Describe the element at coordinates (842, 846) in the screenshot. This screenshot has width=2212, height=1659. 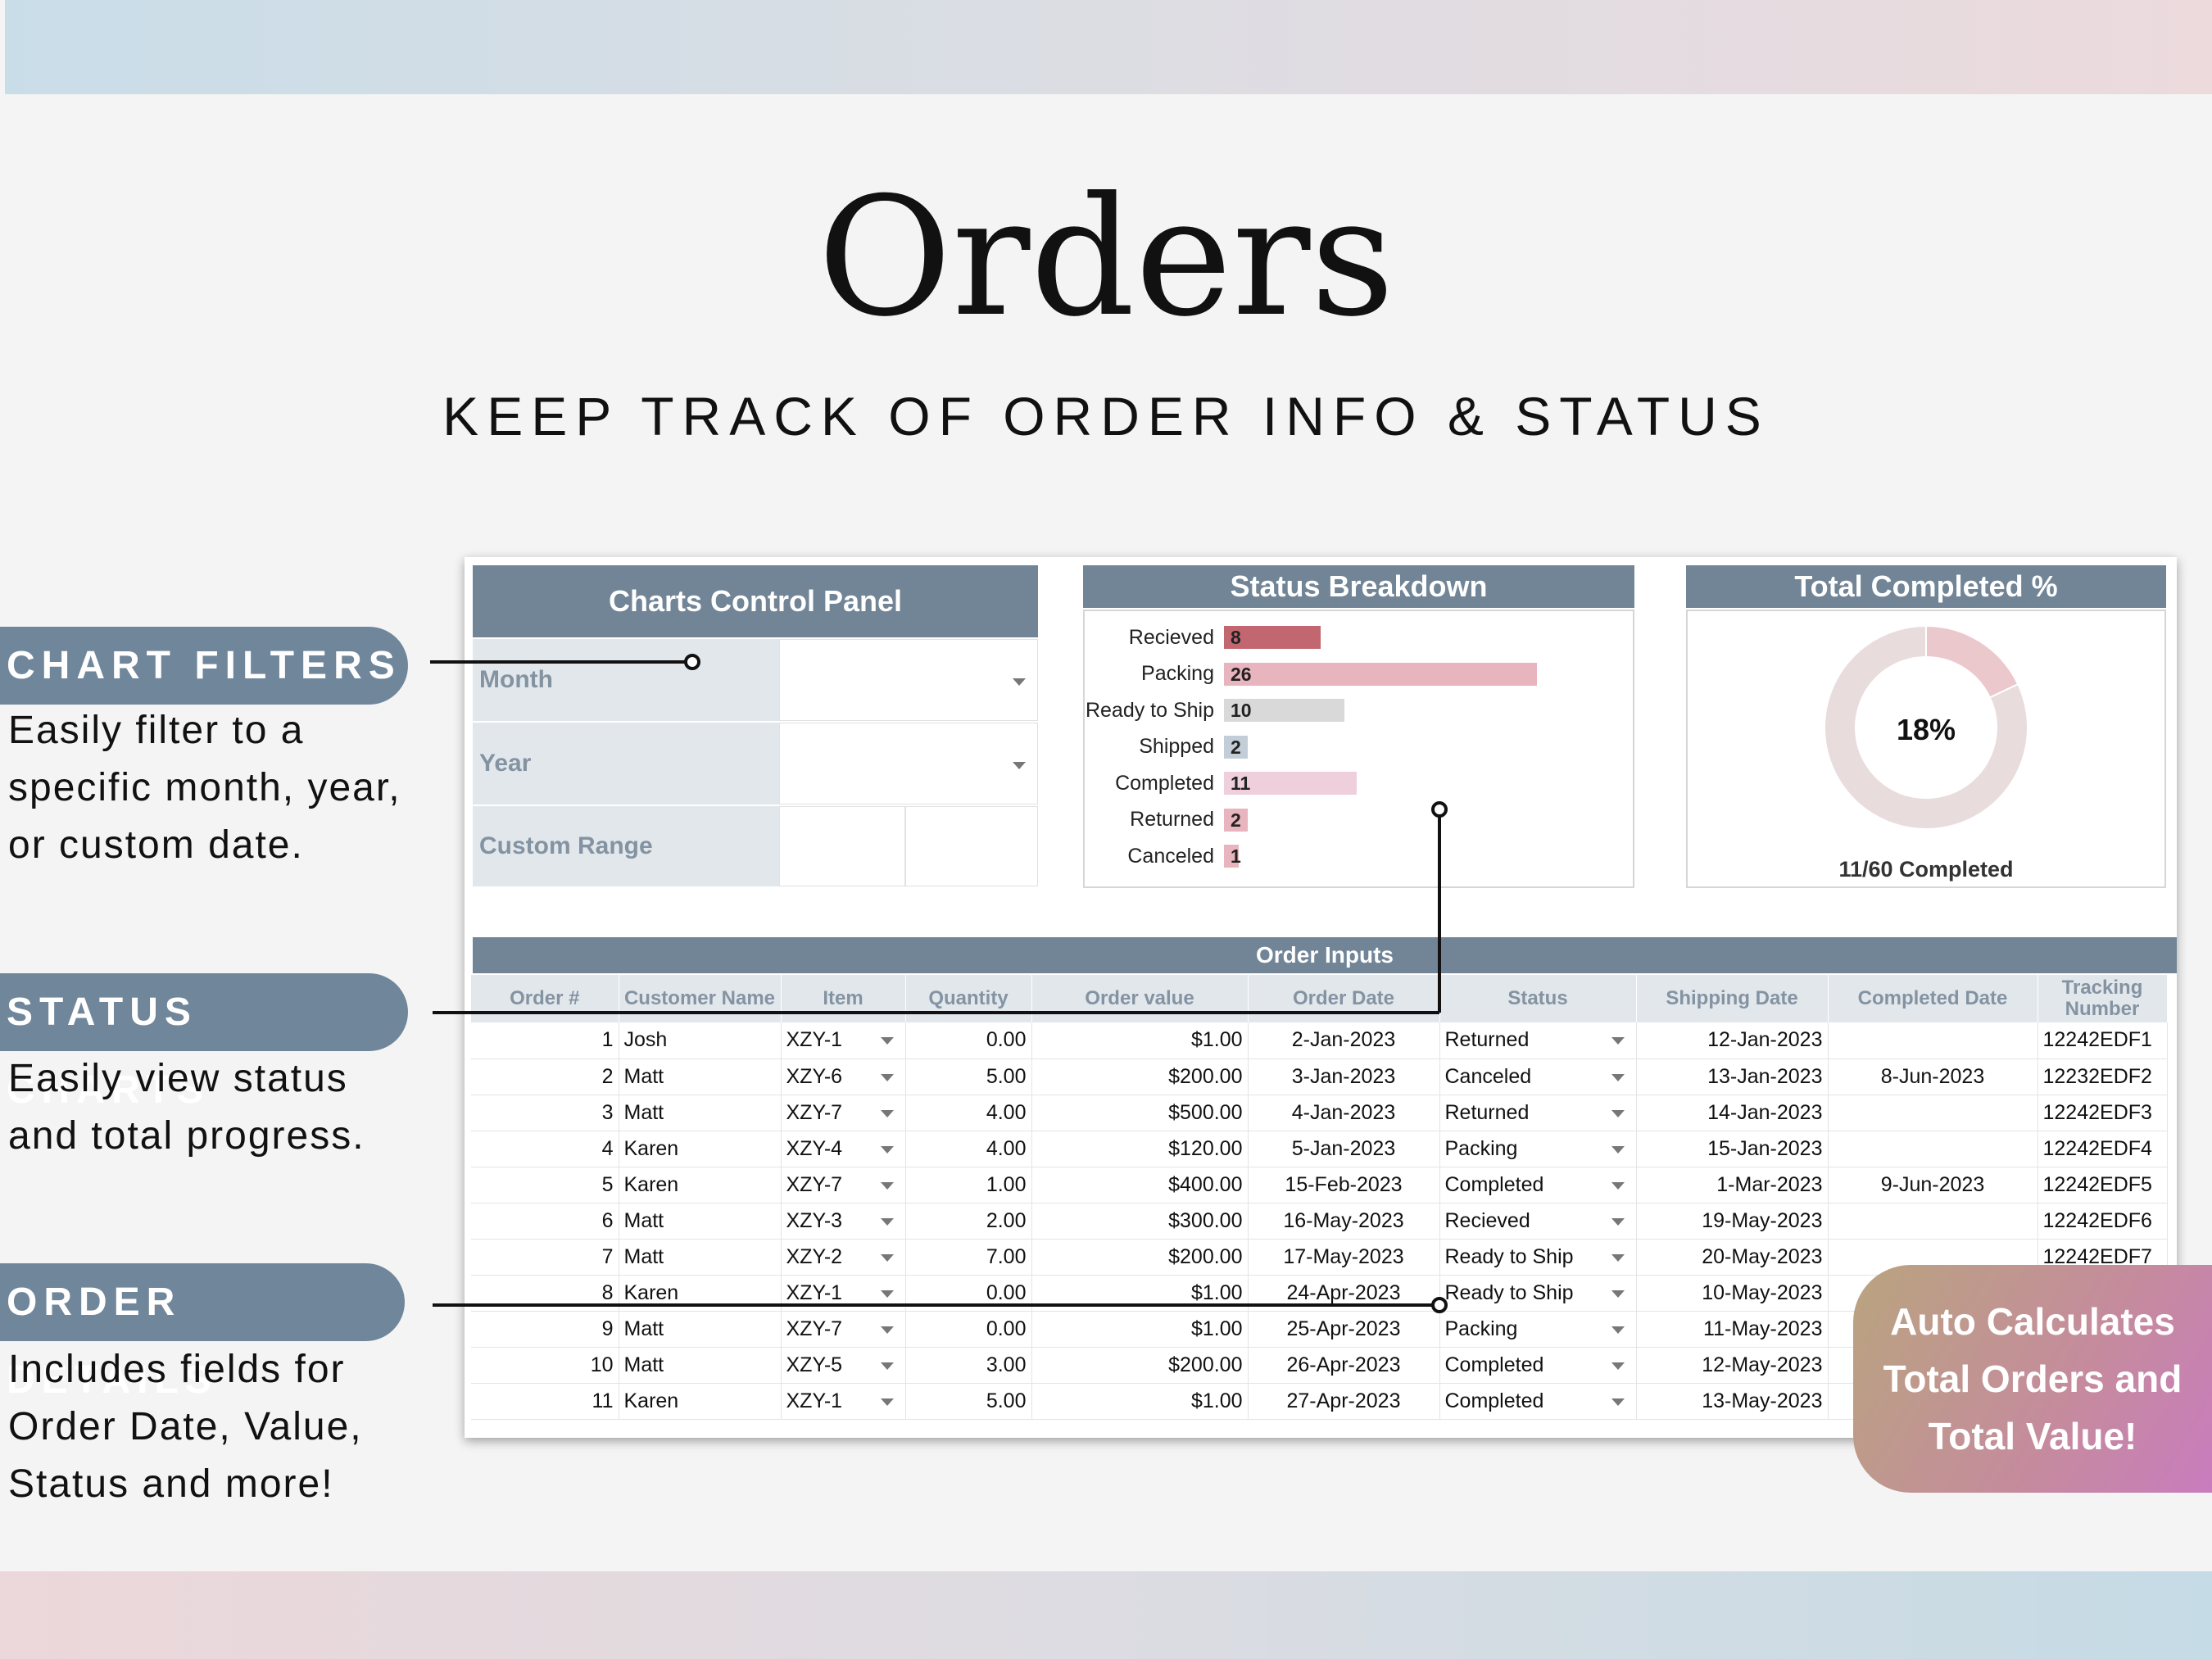
I see `custom-range-start-input` at that location.